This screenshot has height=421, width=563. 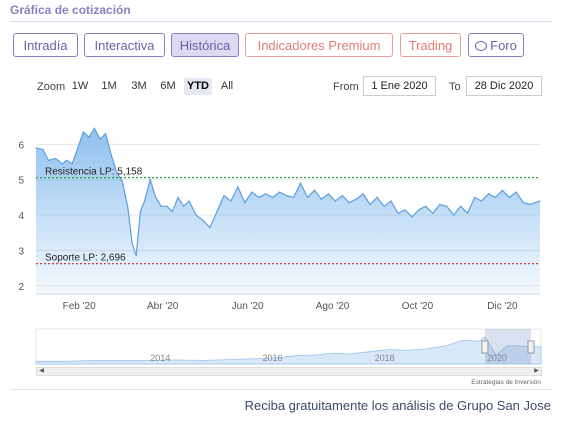 What do you see at coordinates (289, 371) in the screenshot?
I see `navigator-scrollbar: ◀ ▶` at bounding box center [289, 371].